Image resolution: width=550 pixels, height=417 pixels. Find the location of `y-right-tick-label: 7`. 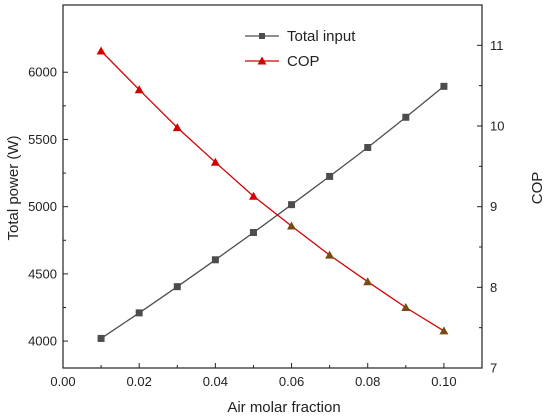

y-right-tick-label: 7 is located at coordinates (493, 368).